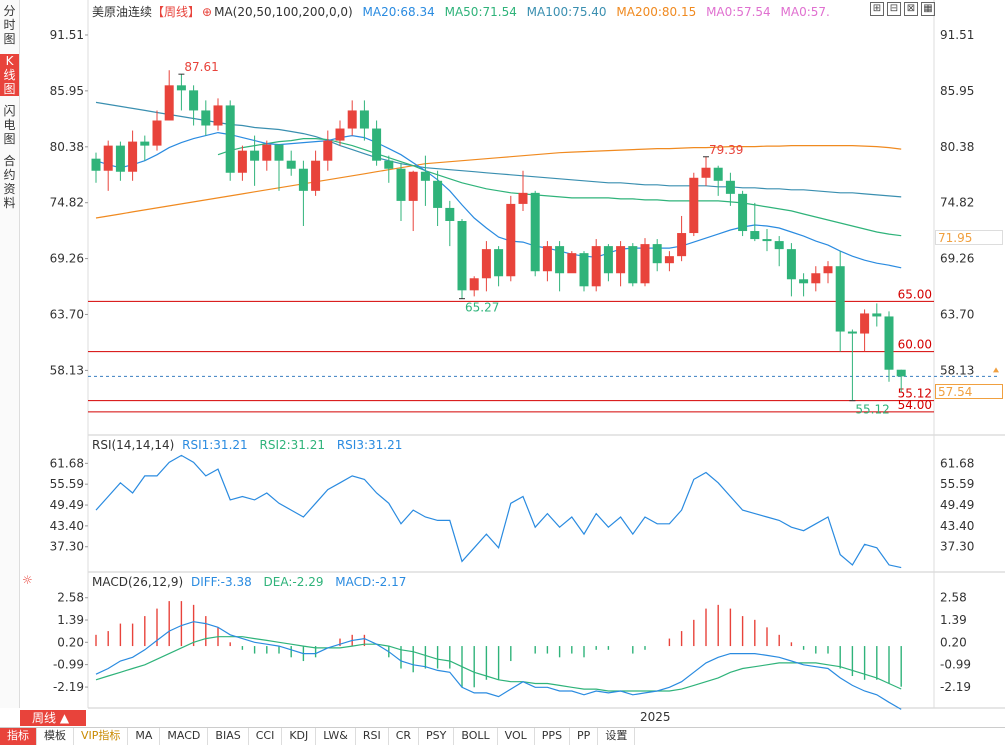 The width and height of the screenshot is (1005, 745). What do you see at coordinates (911, 9) in the screenshot?
I see `close-icon: ⊠` at bounding box center [911, 9].